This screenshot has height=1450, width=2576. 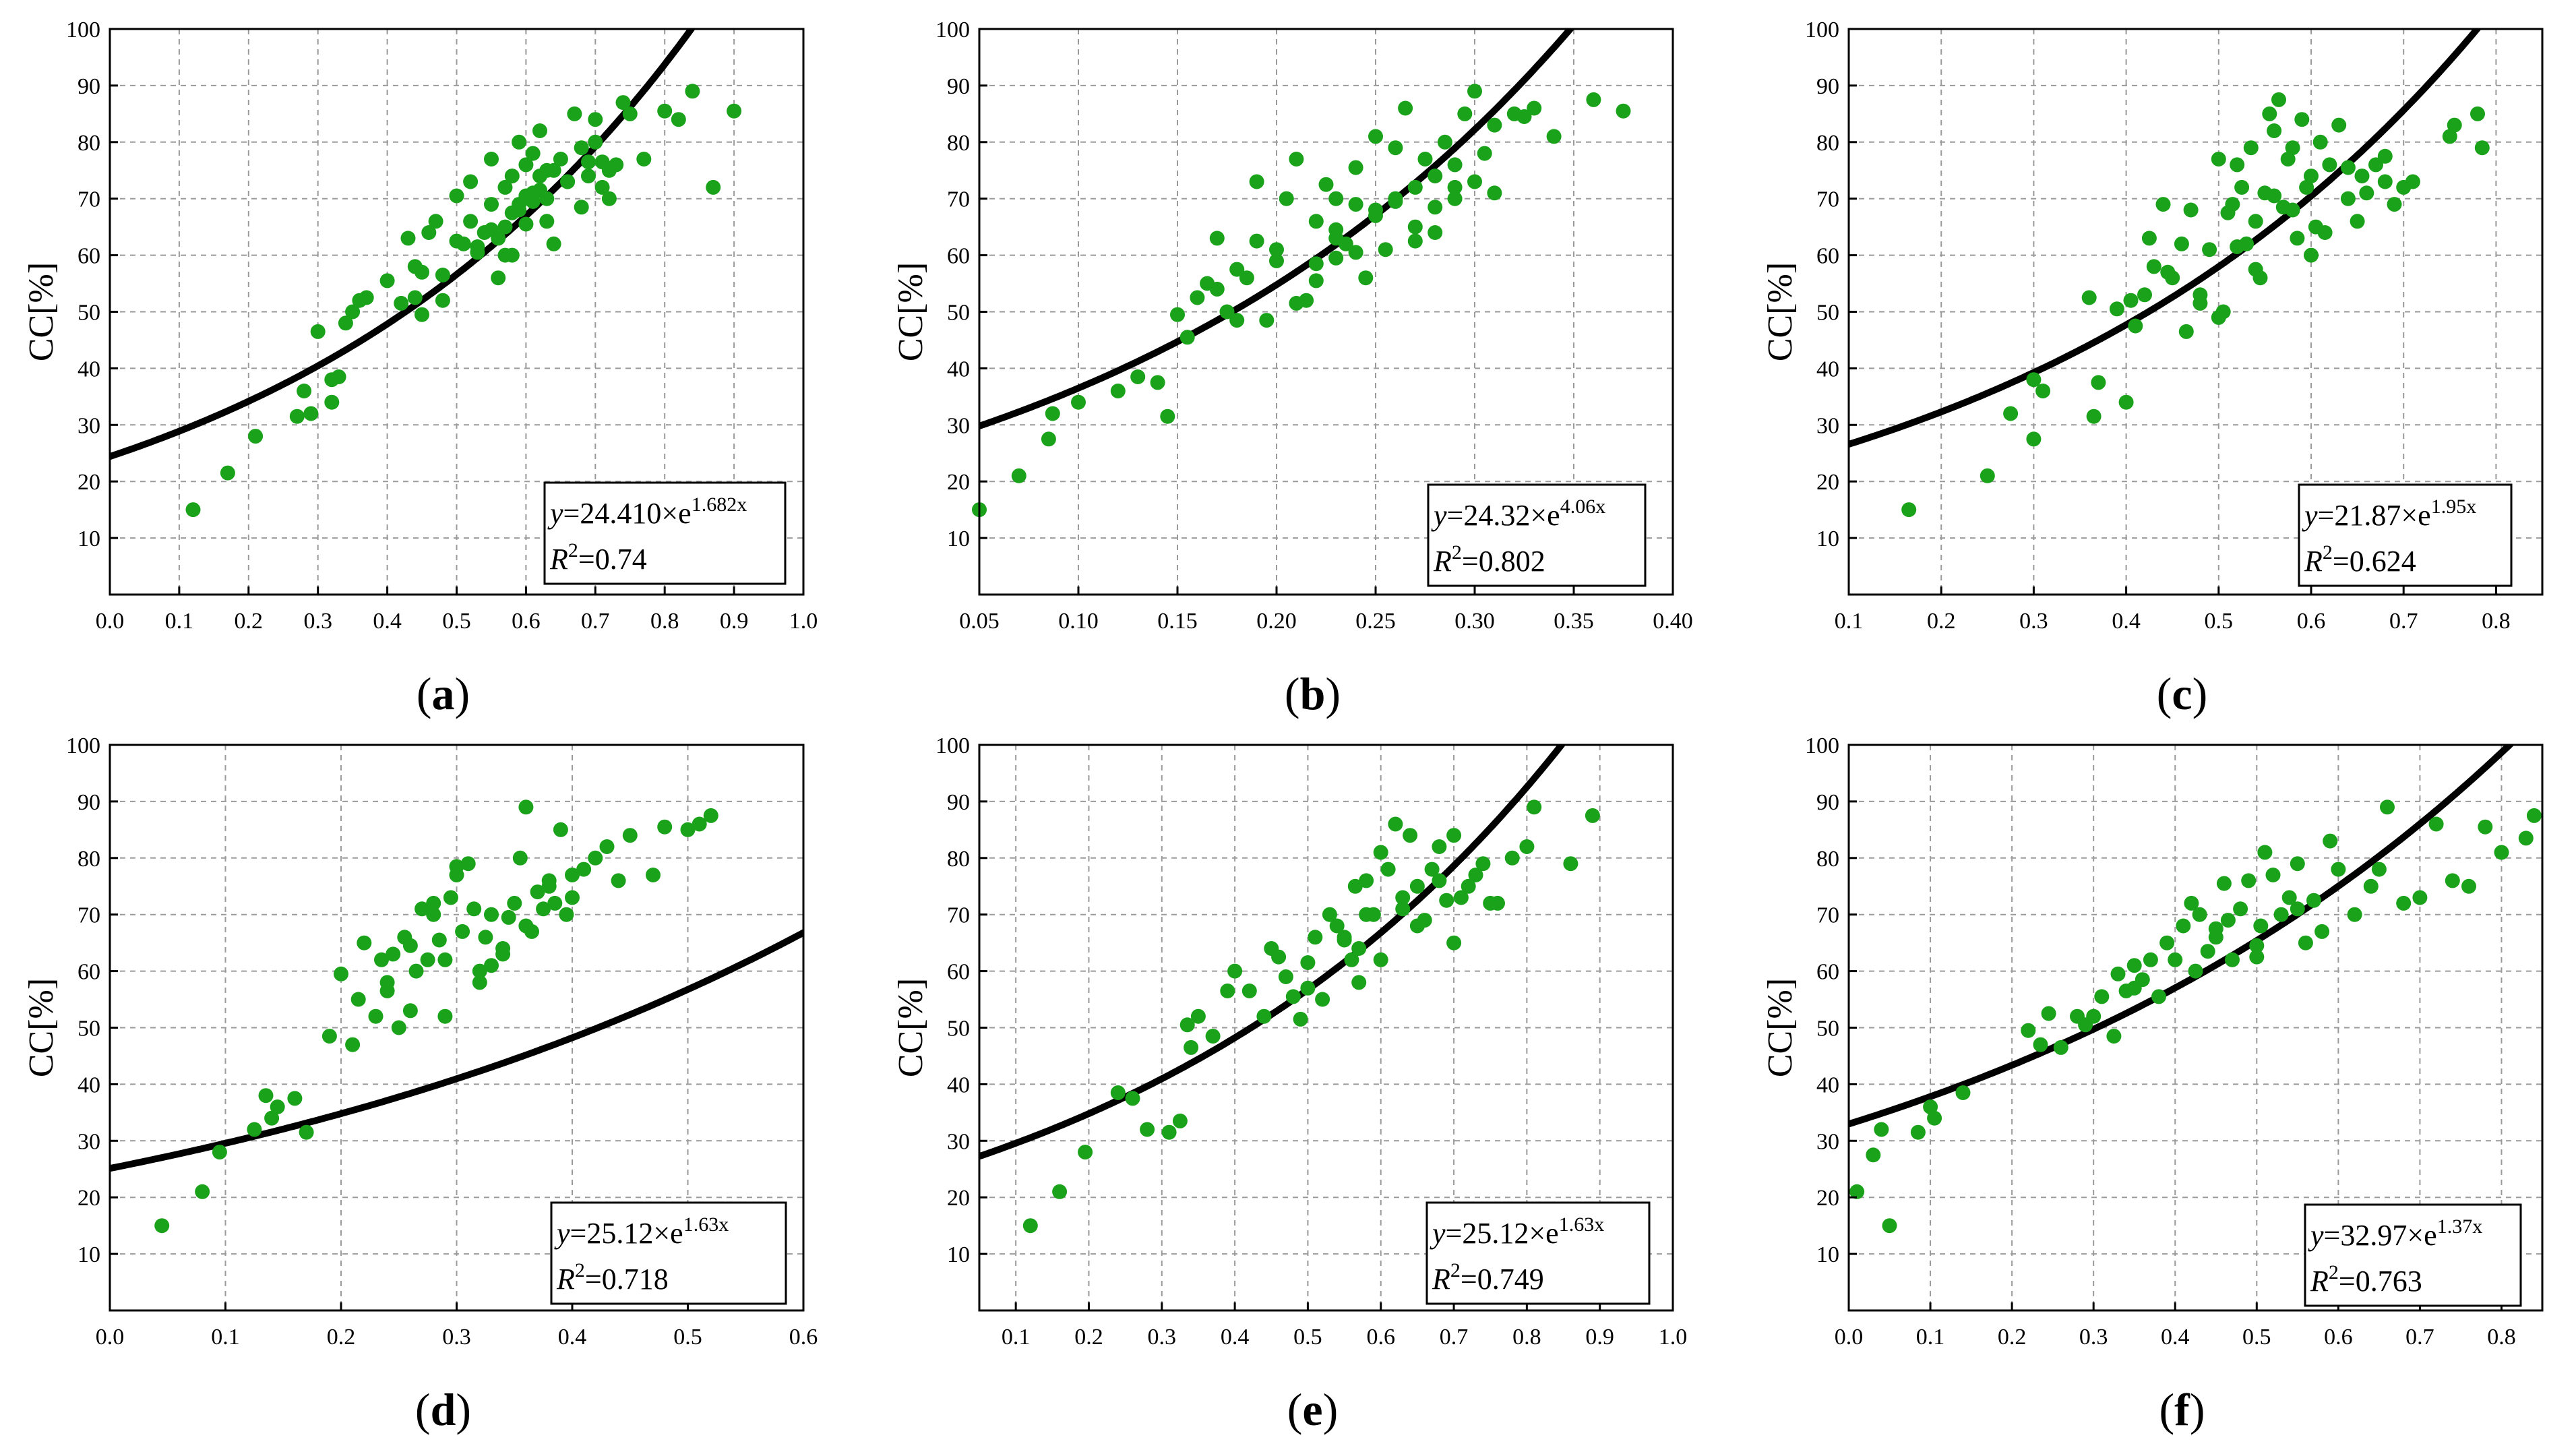 I want to click on x-tick-label: 0.15, so click(x=1178, y=621).